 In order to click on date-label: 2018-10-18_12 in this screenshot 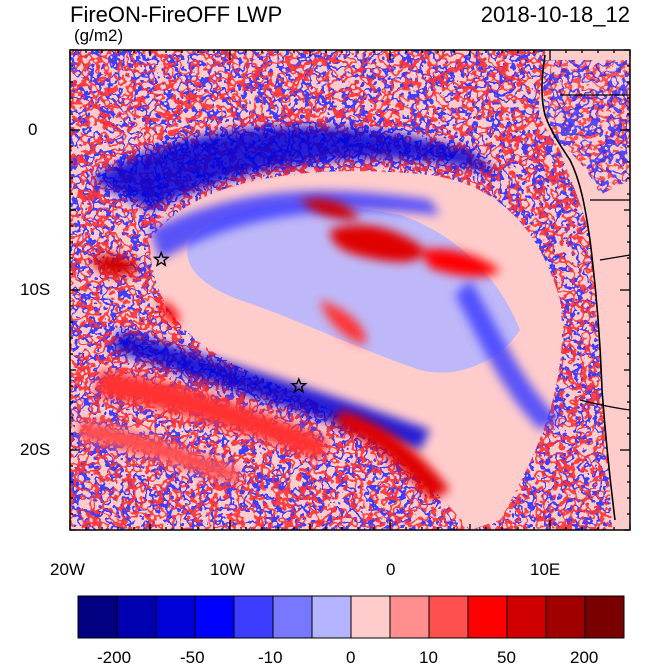, I will do `click(555, 14)`.